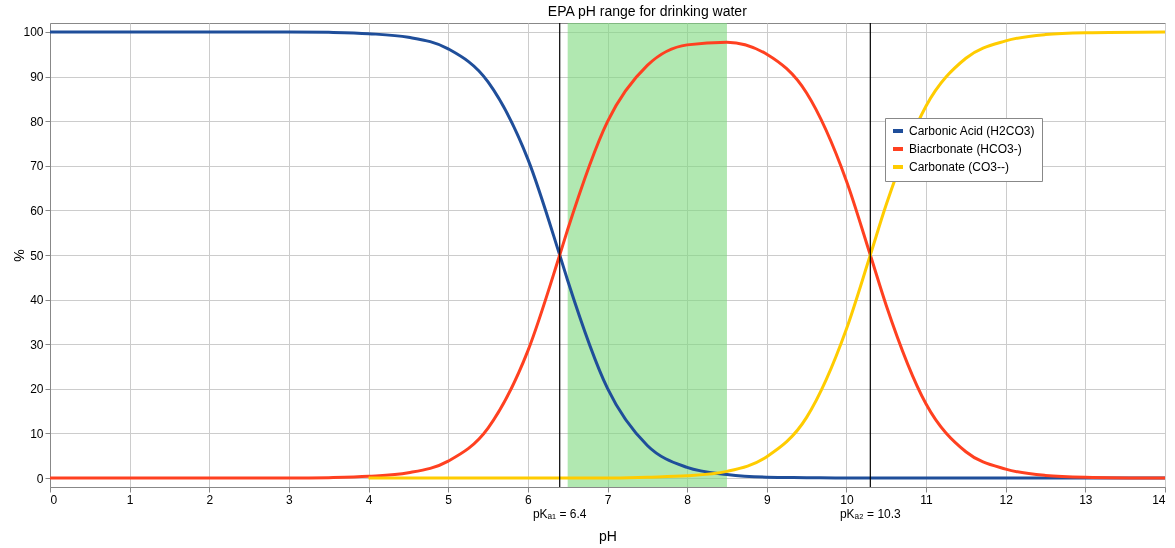 This screenshot has width=1175, height=548. What do you see at coordinates (449, 499) in the screenshot?
I see `x-tick-label: 5` at bounding box center [449, 499].